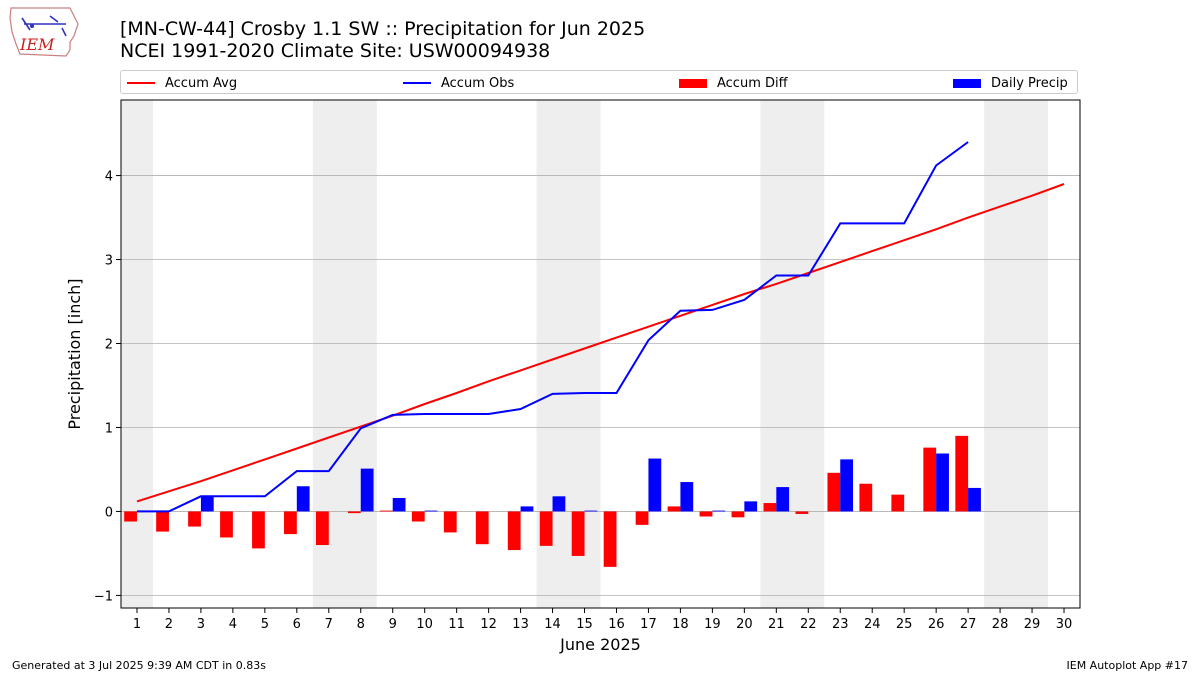  I want to click on legend-label-accum-obs: Accum Obs, so click(478, 83).